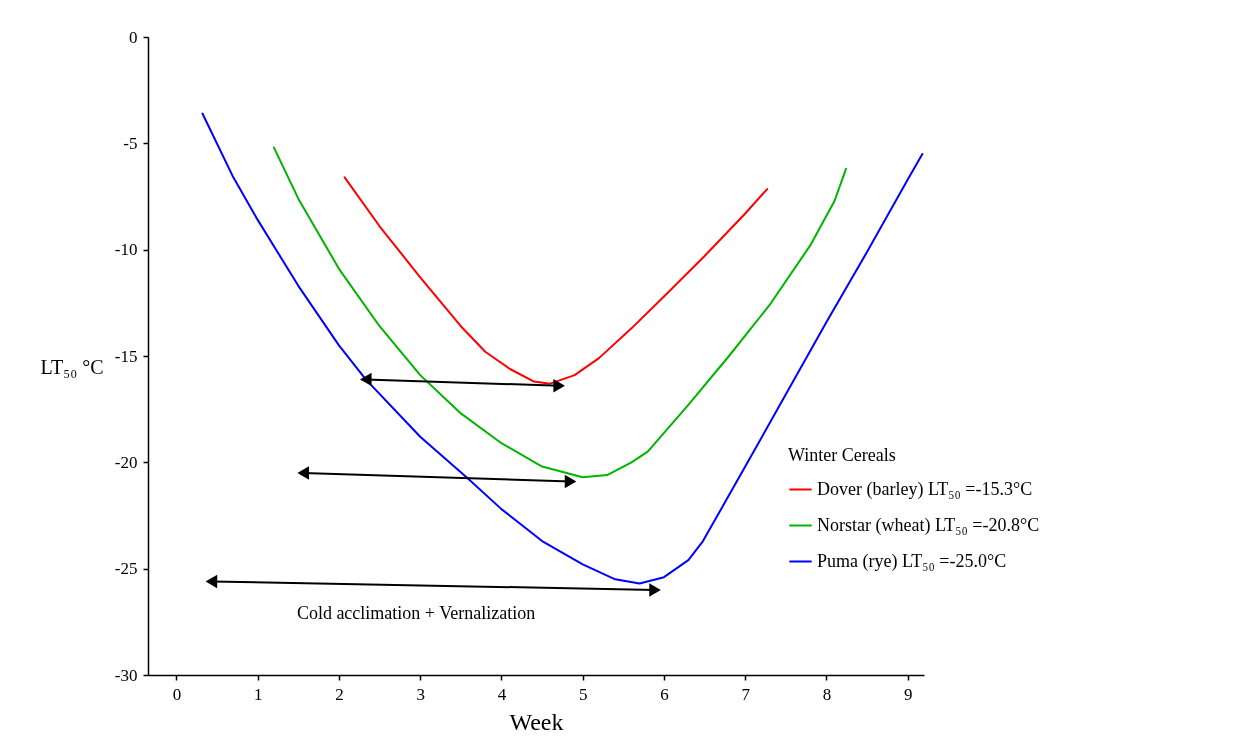  I want to click on x-tick-label: 9, so click(908, 694).